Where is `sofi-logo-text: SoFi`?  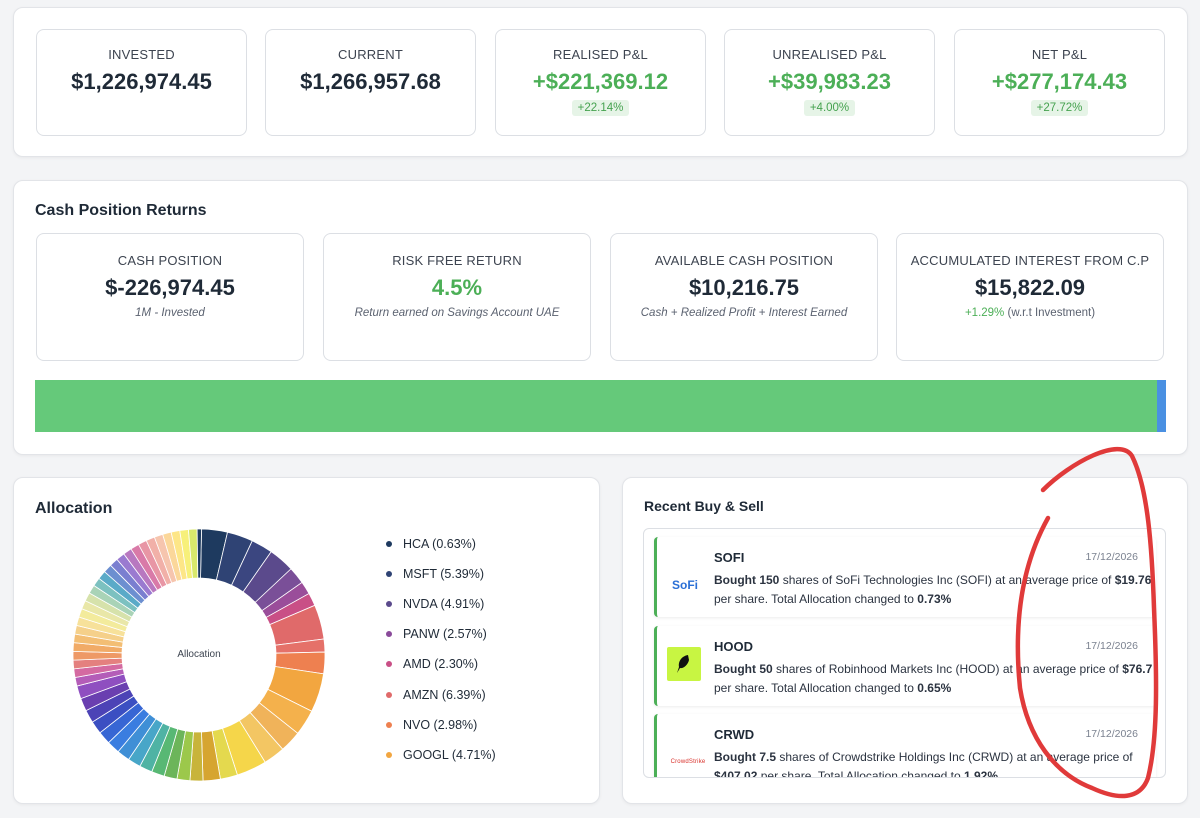 sofi-logo-text: SoFi is located at coordinates (685, 585).